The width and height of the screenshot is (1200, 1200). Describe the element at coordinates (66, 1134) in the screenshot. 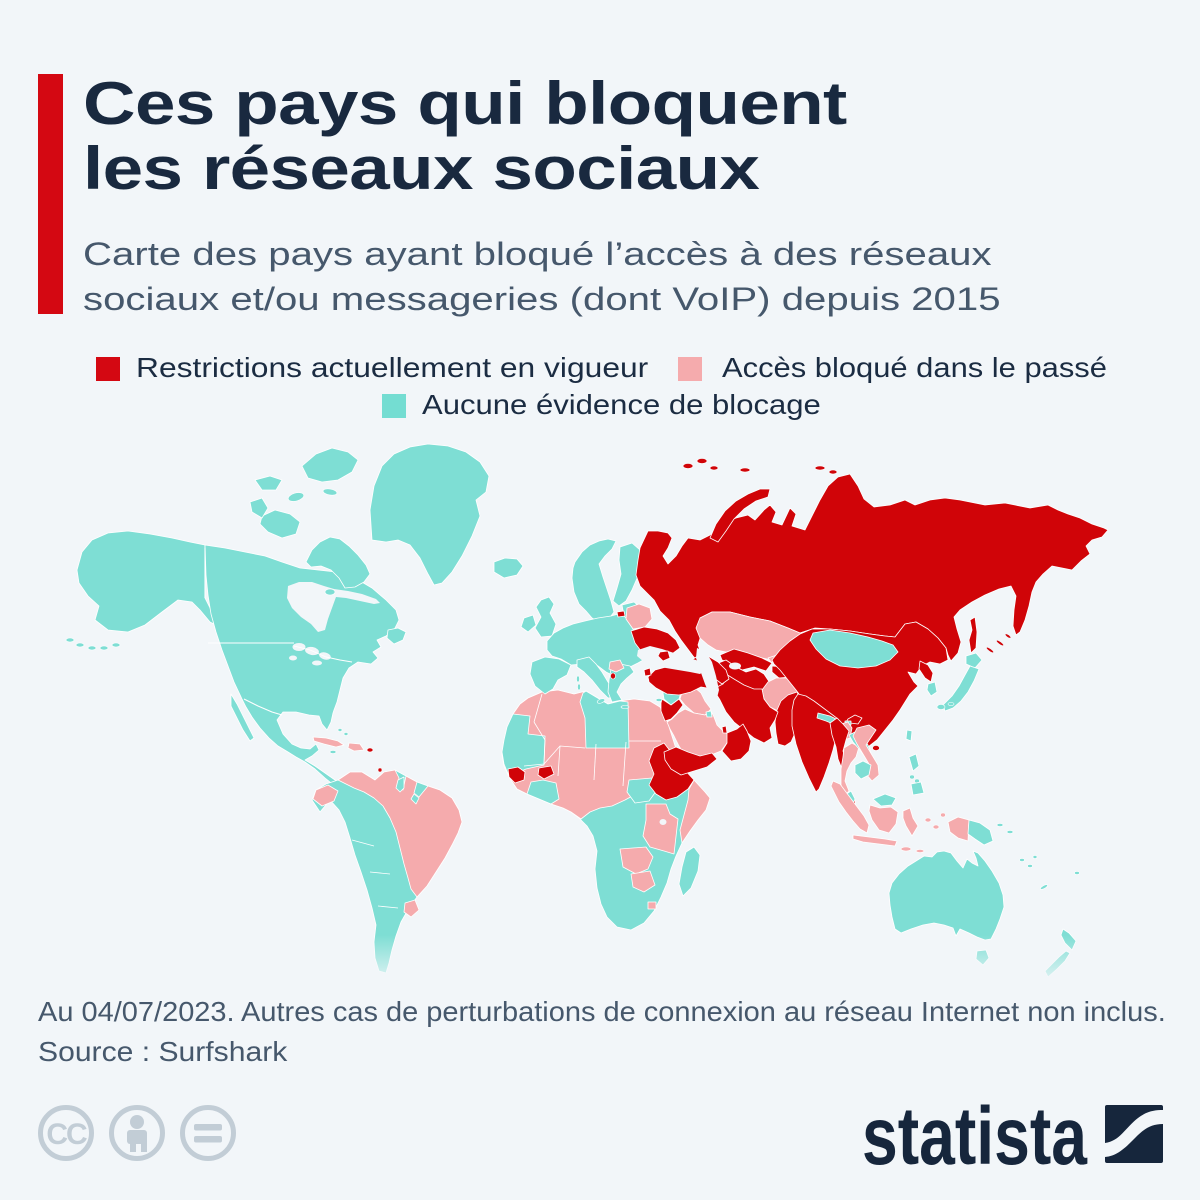

I see `svg-text: CC` at that location.